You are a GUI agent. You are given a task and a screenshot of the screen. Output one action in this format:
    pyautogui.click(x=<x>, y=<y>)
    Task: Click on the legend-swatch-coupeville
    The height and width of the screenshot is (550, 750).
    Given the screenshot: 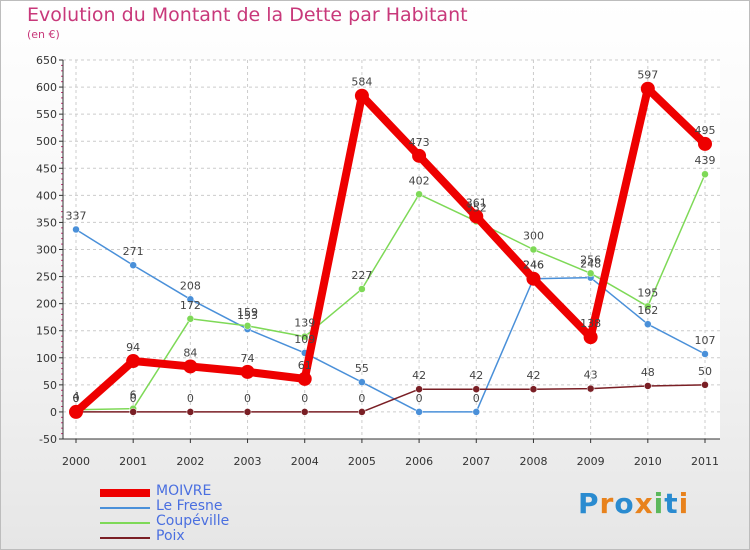 What is the action you would take?
    pyautogui.click(x=125, y=523)
    